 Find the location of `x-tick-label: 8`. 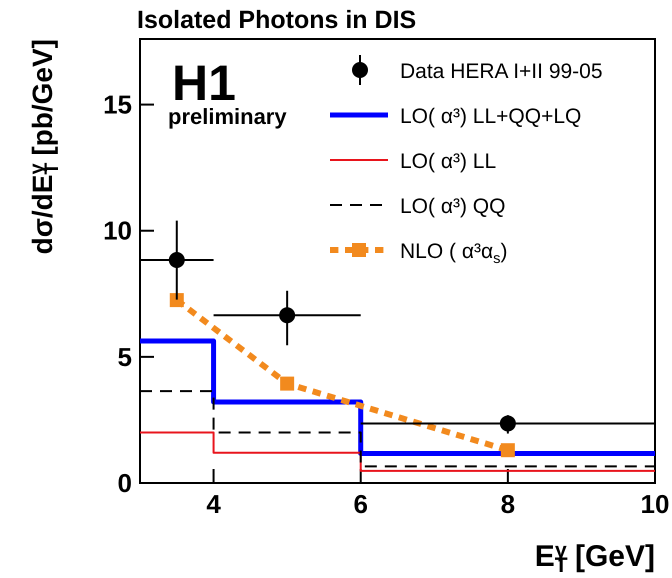

x-tick-label: 8 is located at coordinates (508, 504).